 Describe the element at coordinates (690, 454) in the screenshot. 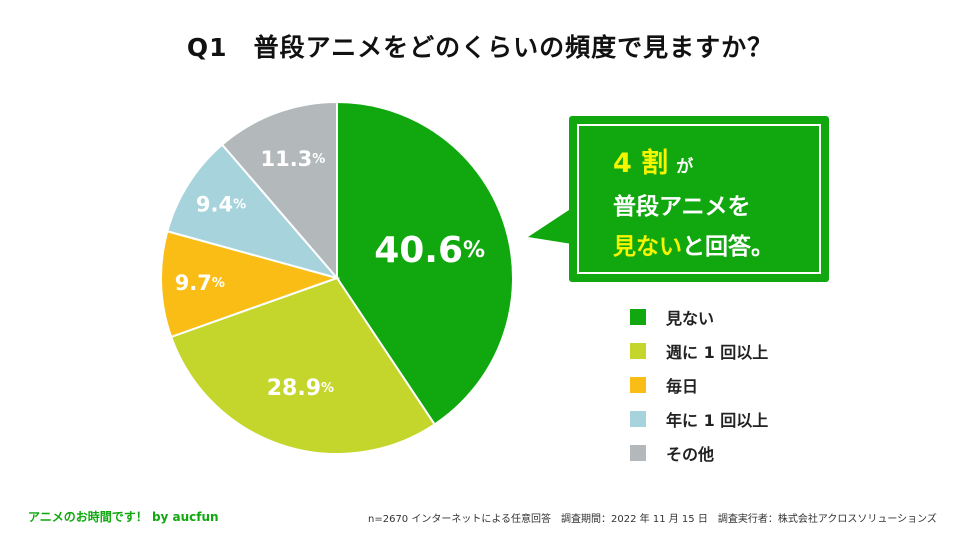

I see `legend-label: その他` at that location.